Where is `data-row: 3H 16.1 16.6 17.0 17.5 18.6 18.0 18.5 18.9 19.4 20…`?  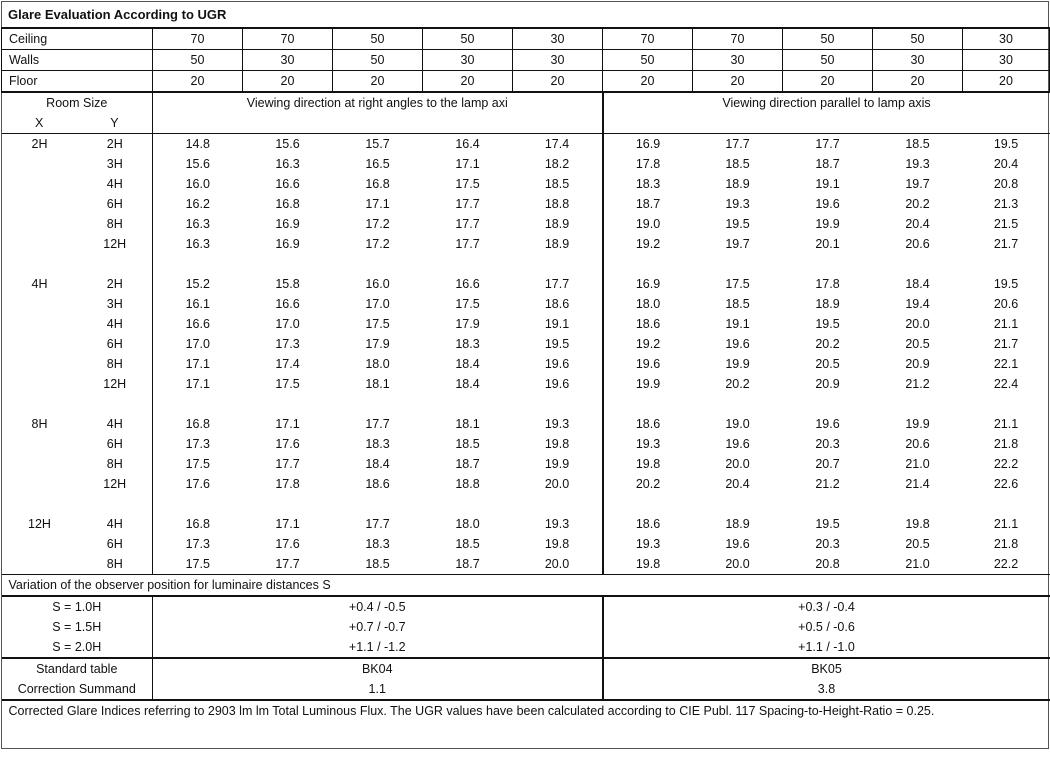
data-row: 3H 16.1 16.6 17.0 17.5 18.6 18.0 18.5 18.9 19.4 20… is located at coordinates (526, 304).